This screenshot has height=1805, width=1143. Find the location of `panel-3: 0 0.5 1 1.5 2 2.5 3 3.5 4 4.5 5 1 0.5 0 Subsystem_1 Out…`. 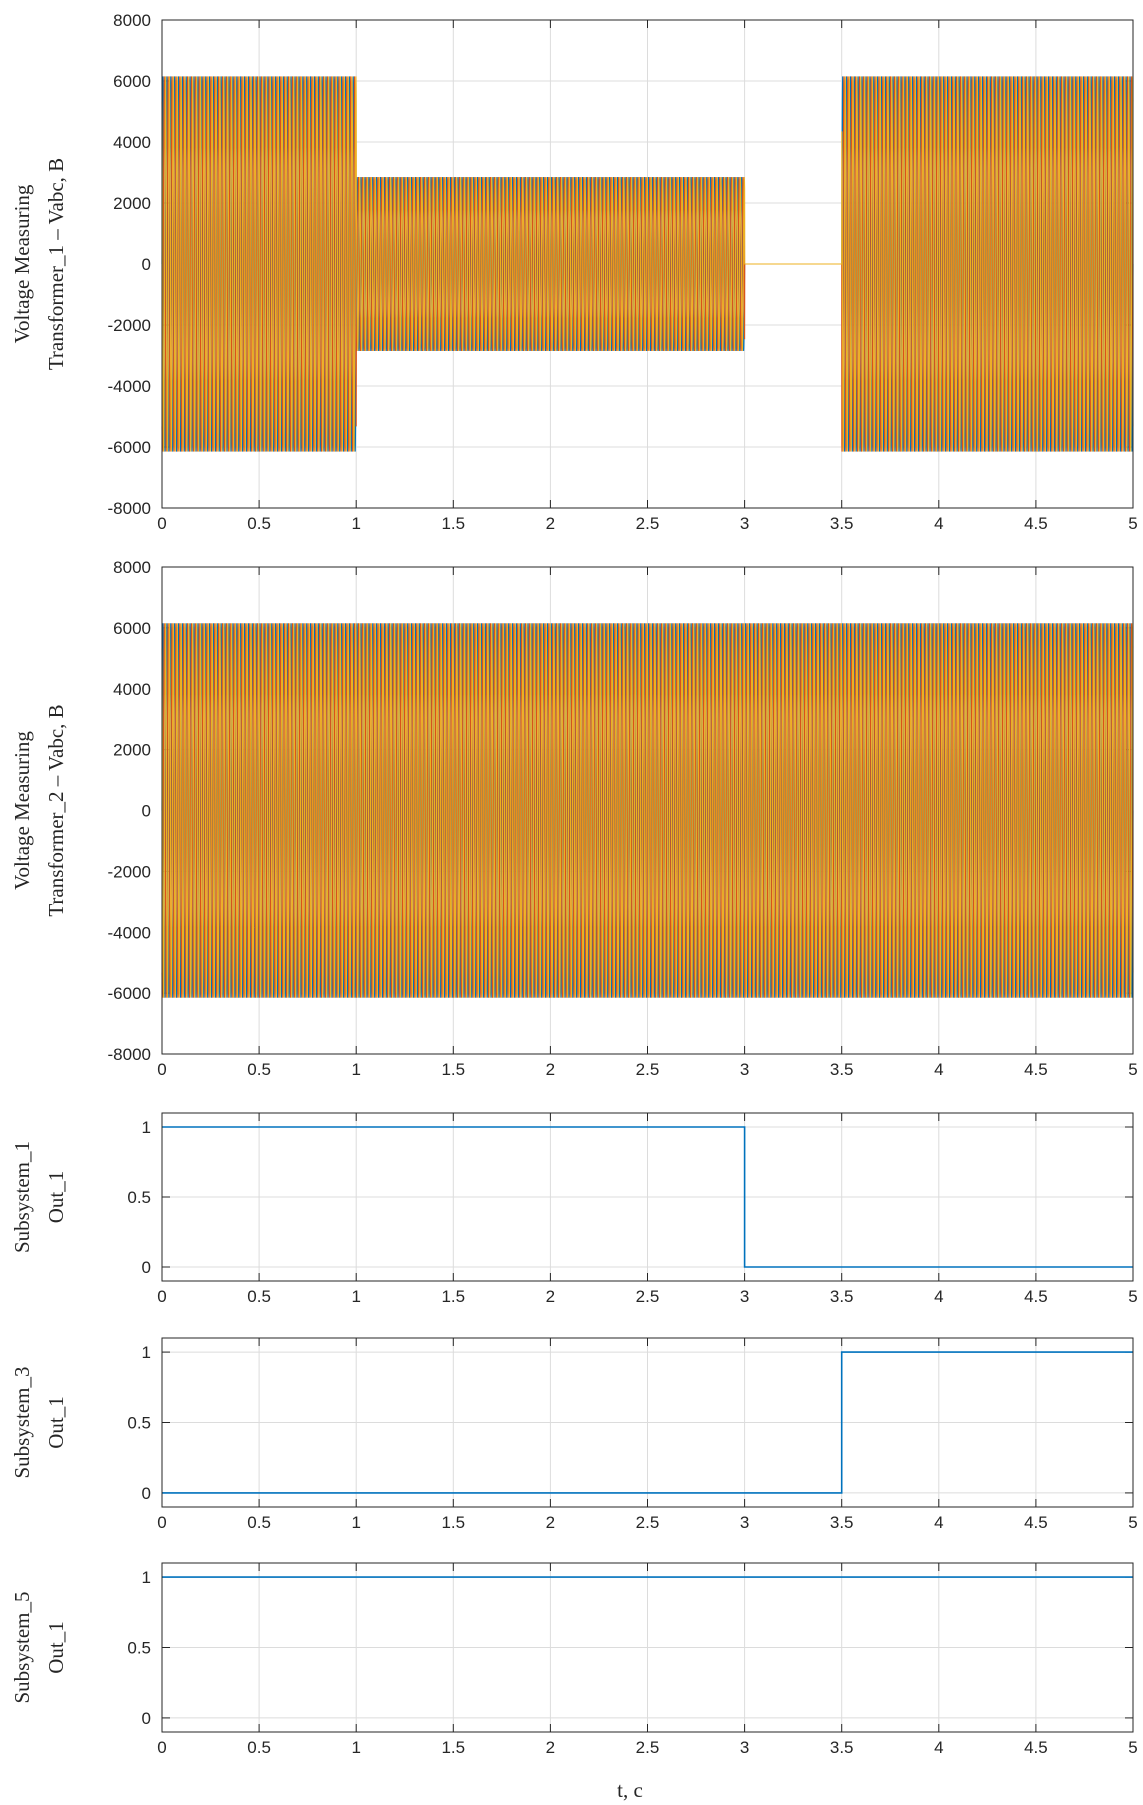

panel-3: 0 0.5 1 1.5 2 2.5 3 3.5 4 4.5 5 1 0.5 0 Subsystem_1 Out… is located at coordinates (574, 1209).